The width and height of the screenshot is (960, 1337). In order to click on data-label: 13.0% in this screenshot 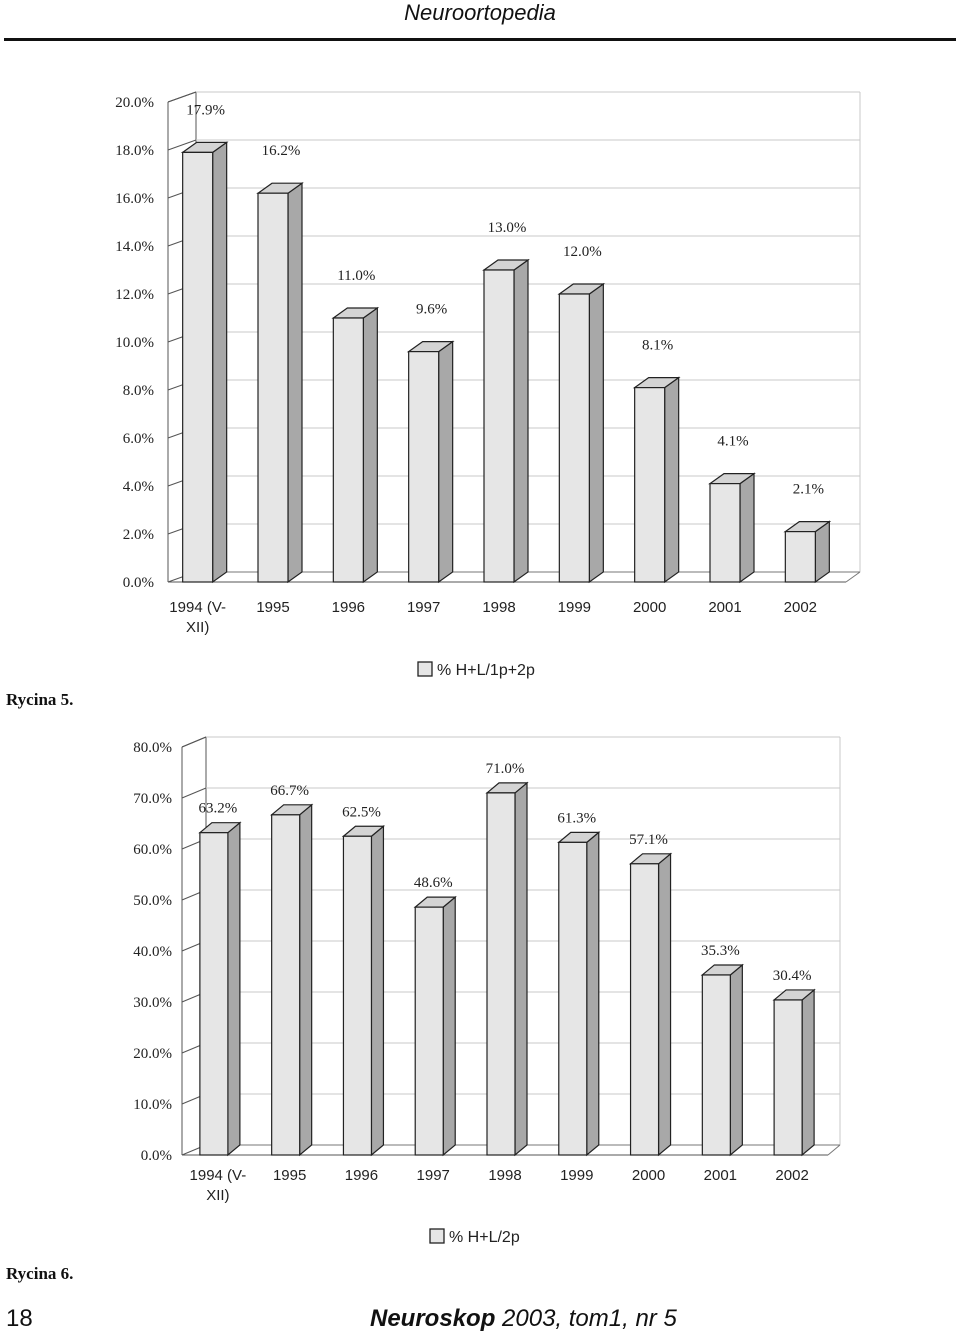, I will do `click(507, 228)`.